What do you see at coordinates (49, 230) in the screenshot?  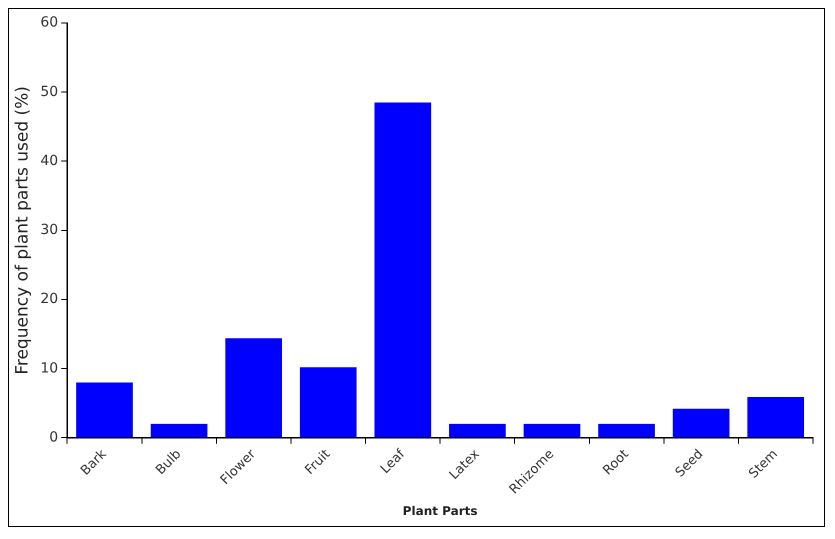 I see `y-tick-label: 30` at bounding box center [49, 230].